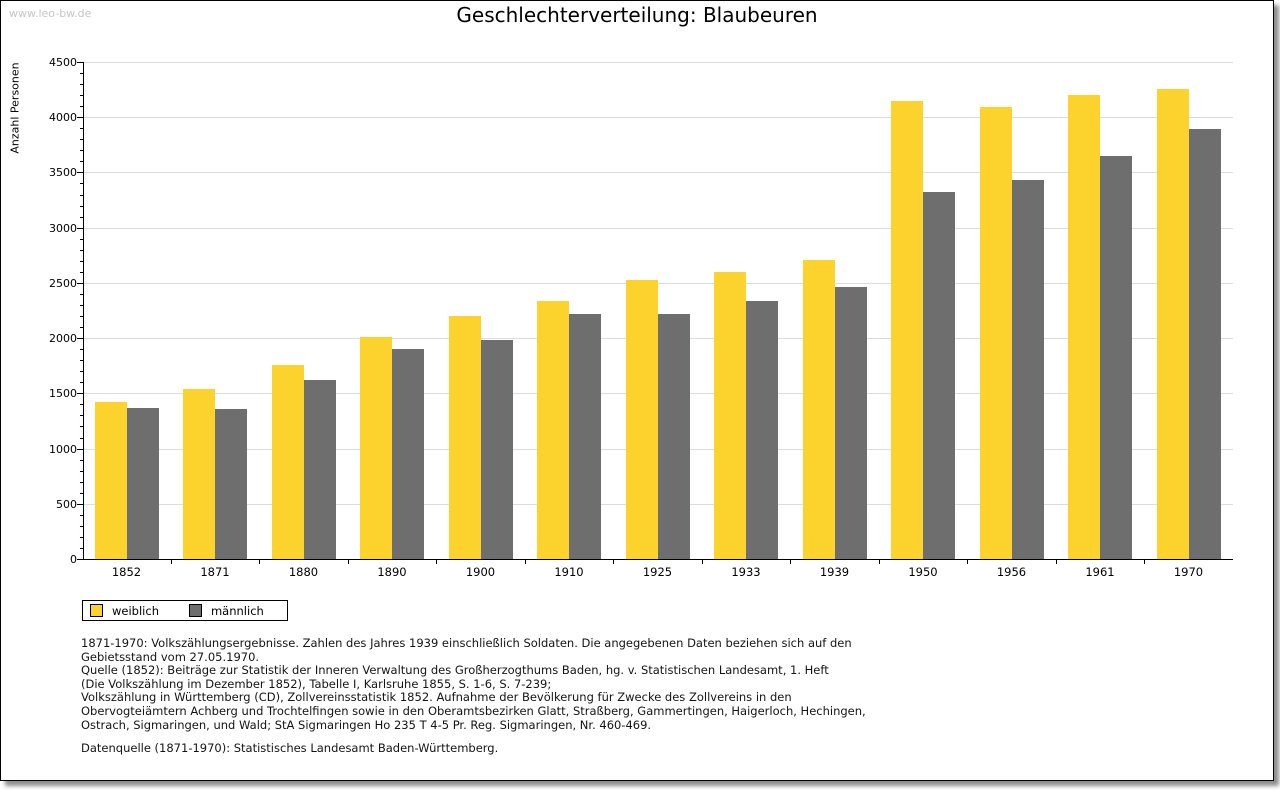  Describe the element at coordinates (303, 572) in the screenshot. I see `x-tick-label-1880: 1880` at that location.